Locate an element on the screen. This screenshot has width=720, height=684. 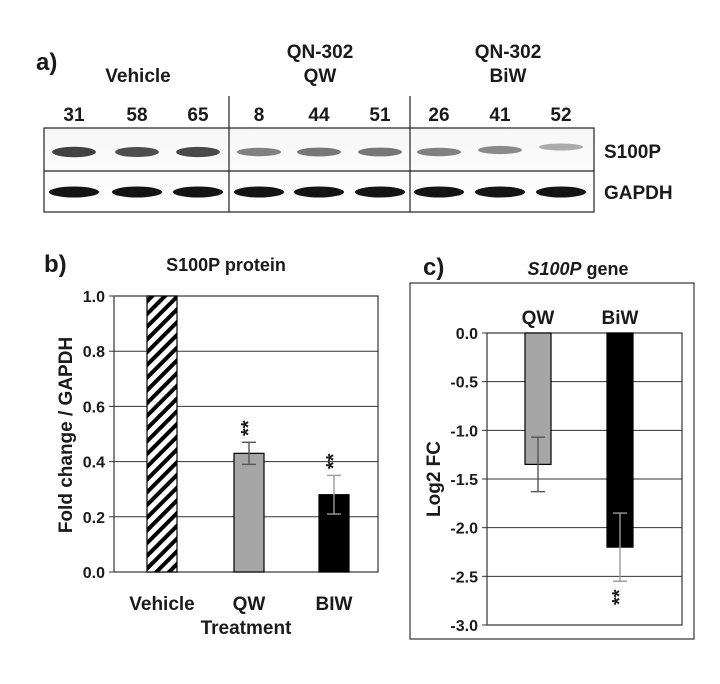
y-tick-label: -2.5 is located at coordinates (464, 577).